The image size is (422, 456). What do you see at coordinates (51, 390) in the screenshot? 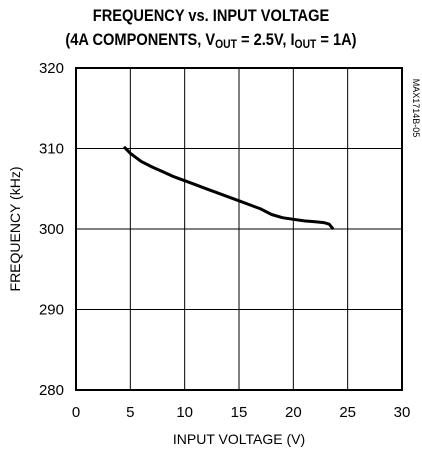
I see `y-tick-label: 280` at bounding box center [51, 390].